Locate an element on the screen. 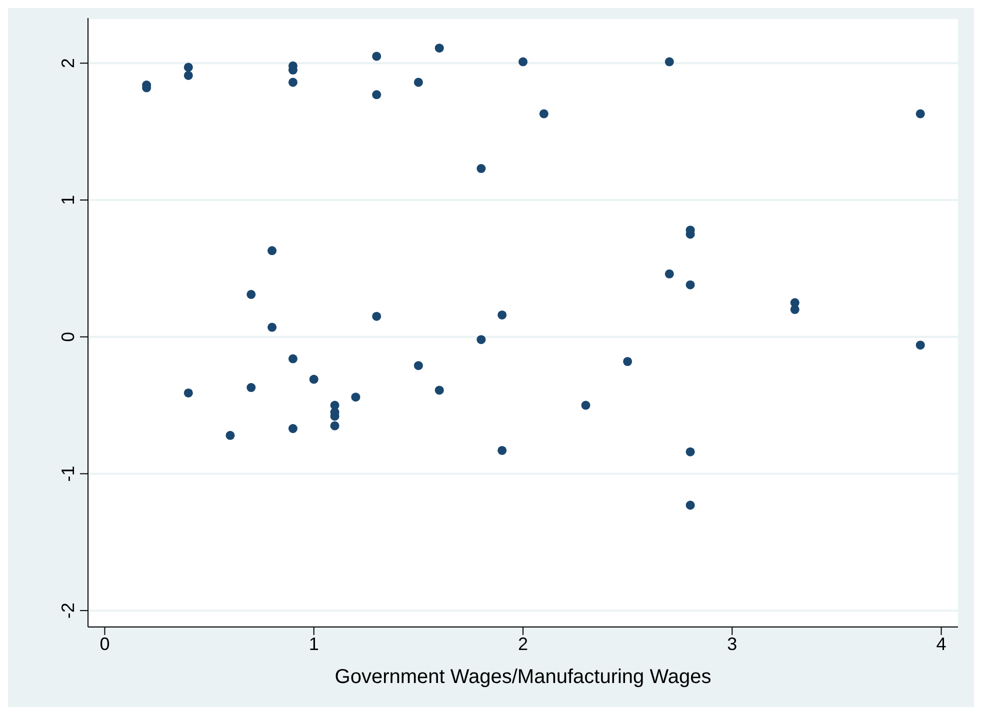 The image size is (982, 715). x-tick-label: 3 is located at coordinates (732, 644).